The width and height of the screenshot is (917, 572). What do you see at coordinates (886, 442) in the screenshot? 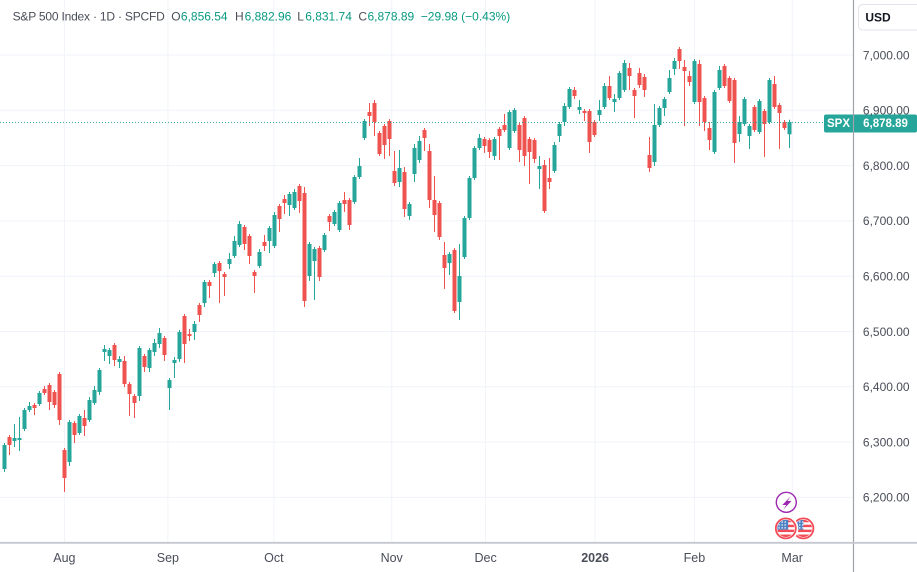
I see `svg-text: 6,300.00` at bounding box center [886, 442].